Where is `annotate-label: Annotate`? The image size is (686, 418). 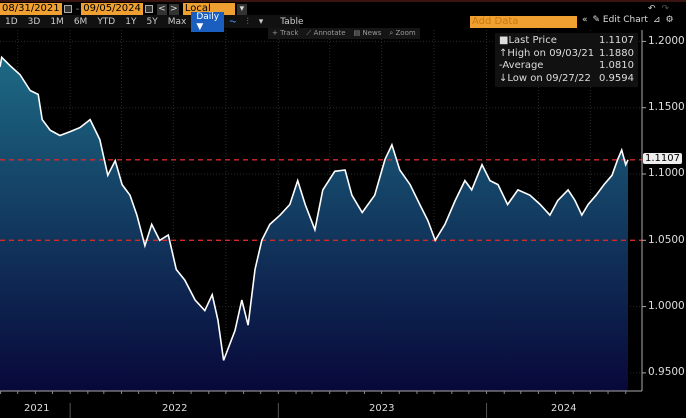 annotate-label: Annotate is located at coordinates (329, 33).